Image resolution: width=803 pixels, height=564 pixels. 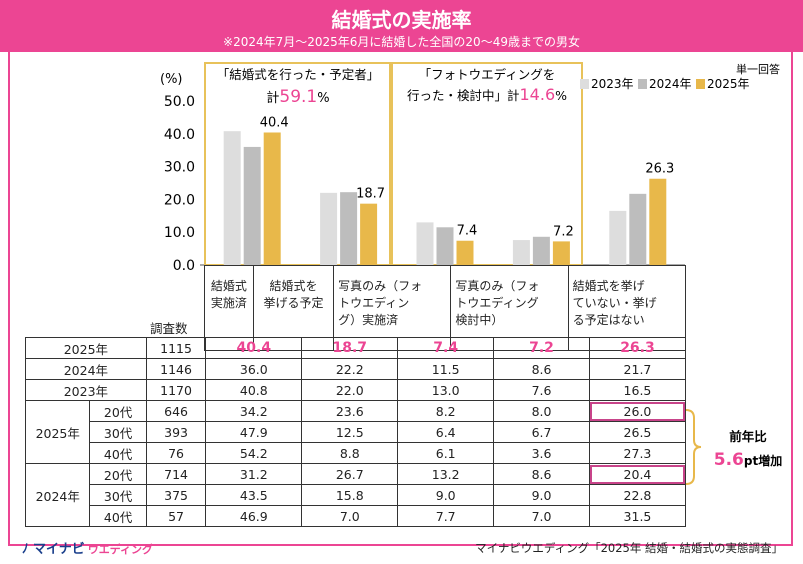 I want to click on value-cell: 21.7, so click(x=637, y=369).